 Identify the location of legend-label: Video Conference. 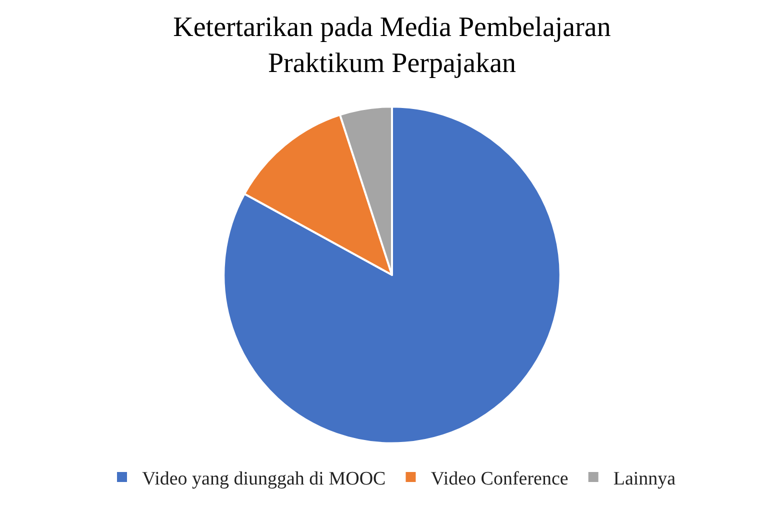
(499, 479).